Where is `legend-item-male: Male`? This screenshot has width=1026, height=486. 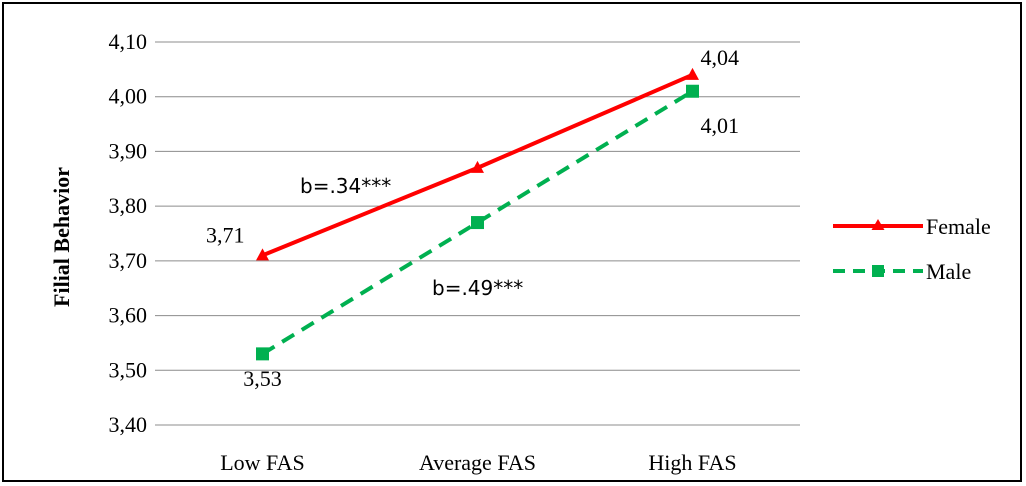
legend-item-male: Male is located at coordinates (902, 271).